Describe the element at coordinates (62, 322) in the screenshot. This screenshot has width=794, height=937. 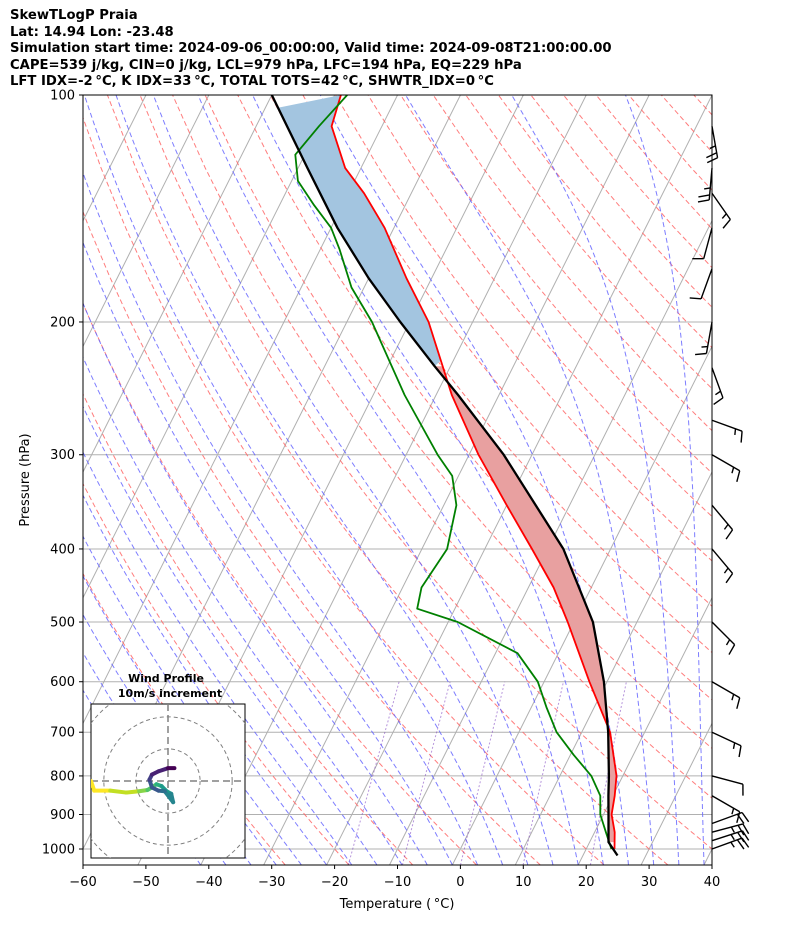
I see `y-tick-label: 200` at that location.